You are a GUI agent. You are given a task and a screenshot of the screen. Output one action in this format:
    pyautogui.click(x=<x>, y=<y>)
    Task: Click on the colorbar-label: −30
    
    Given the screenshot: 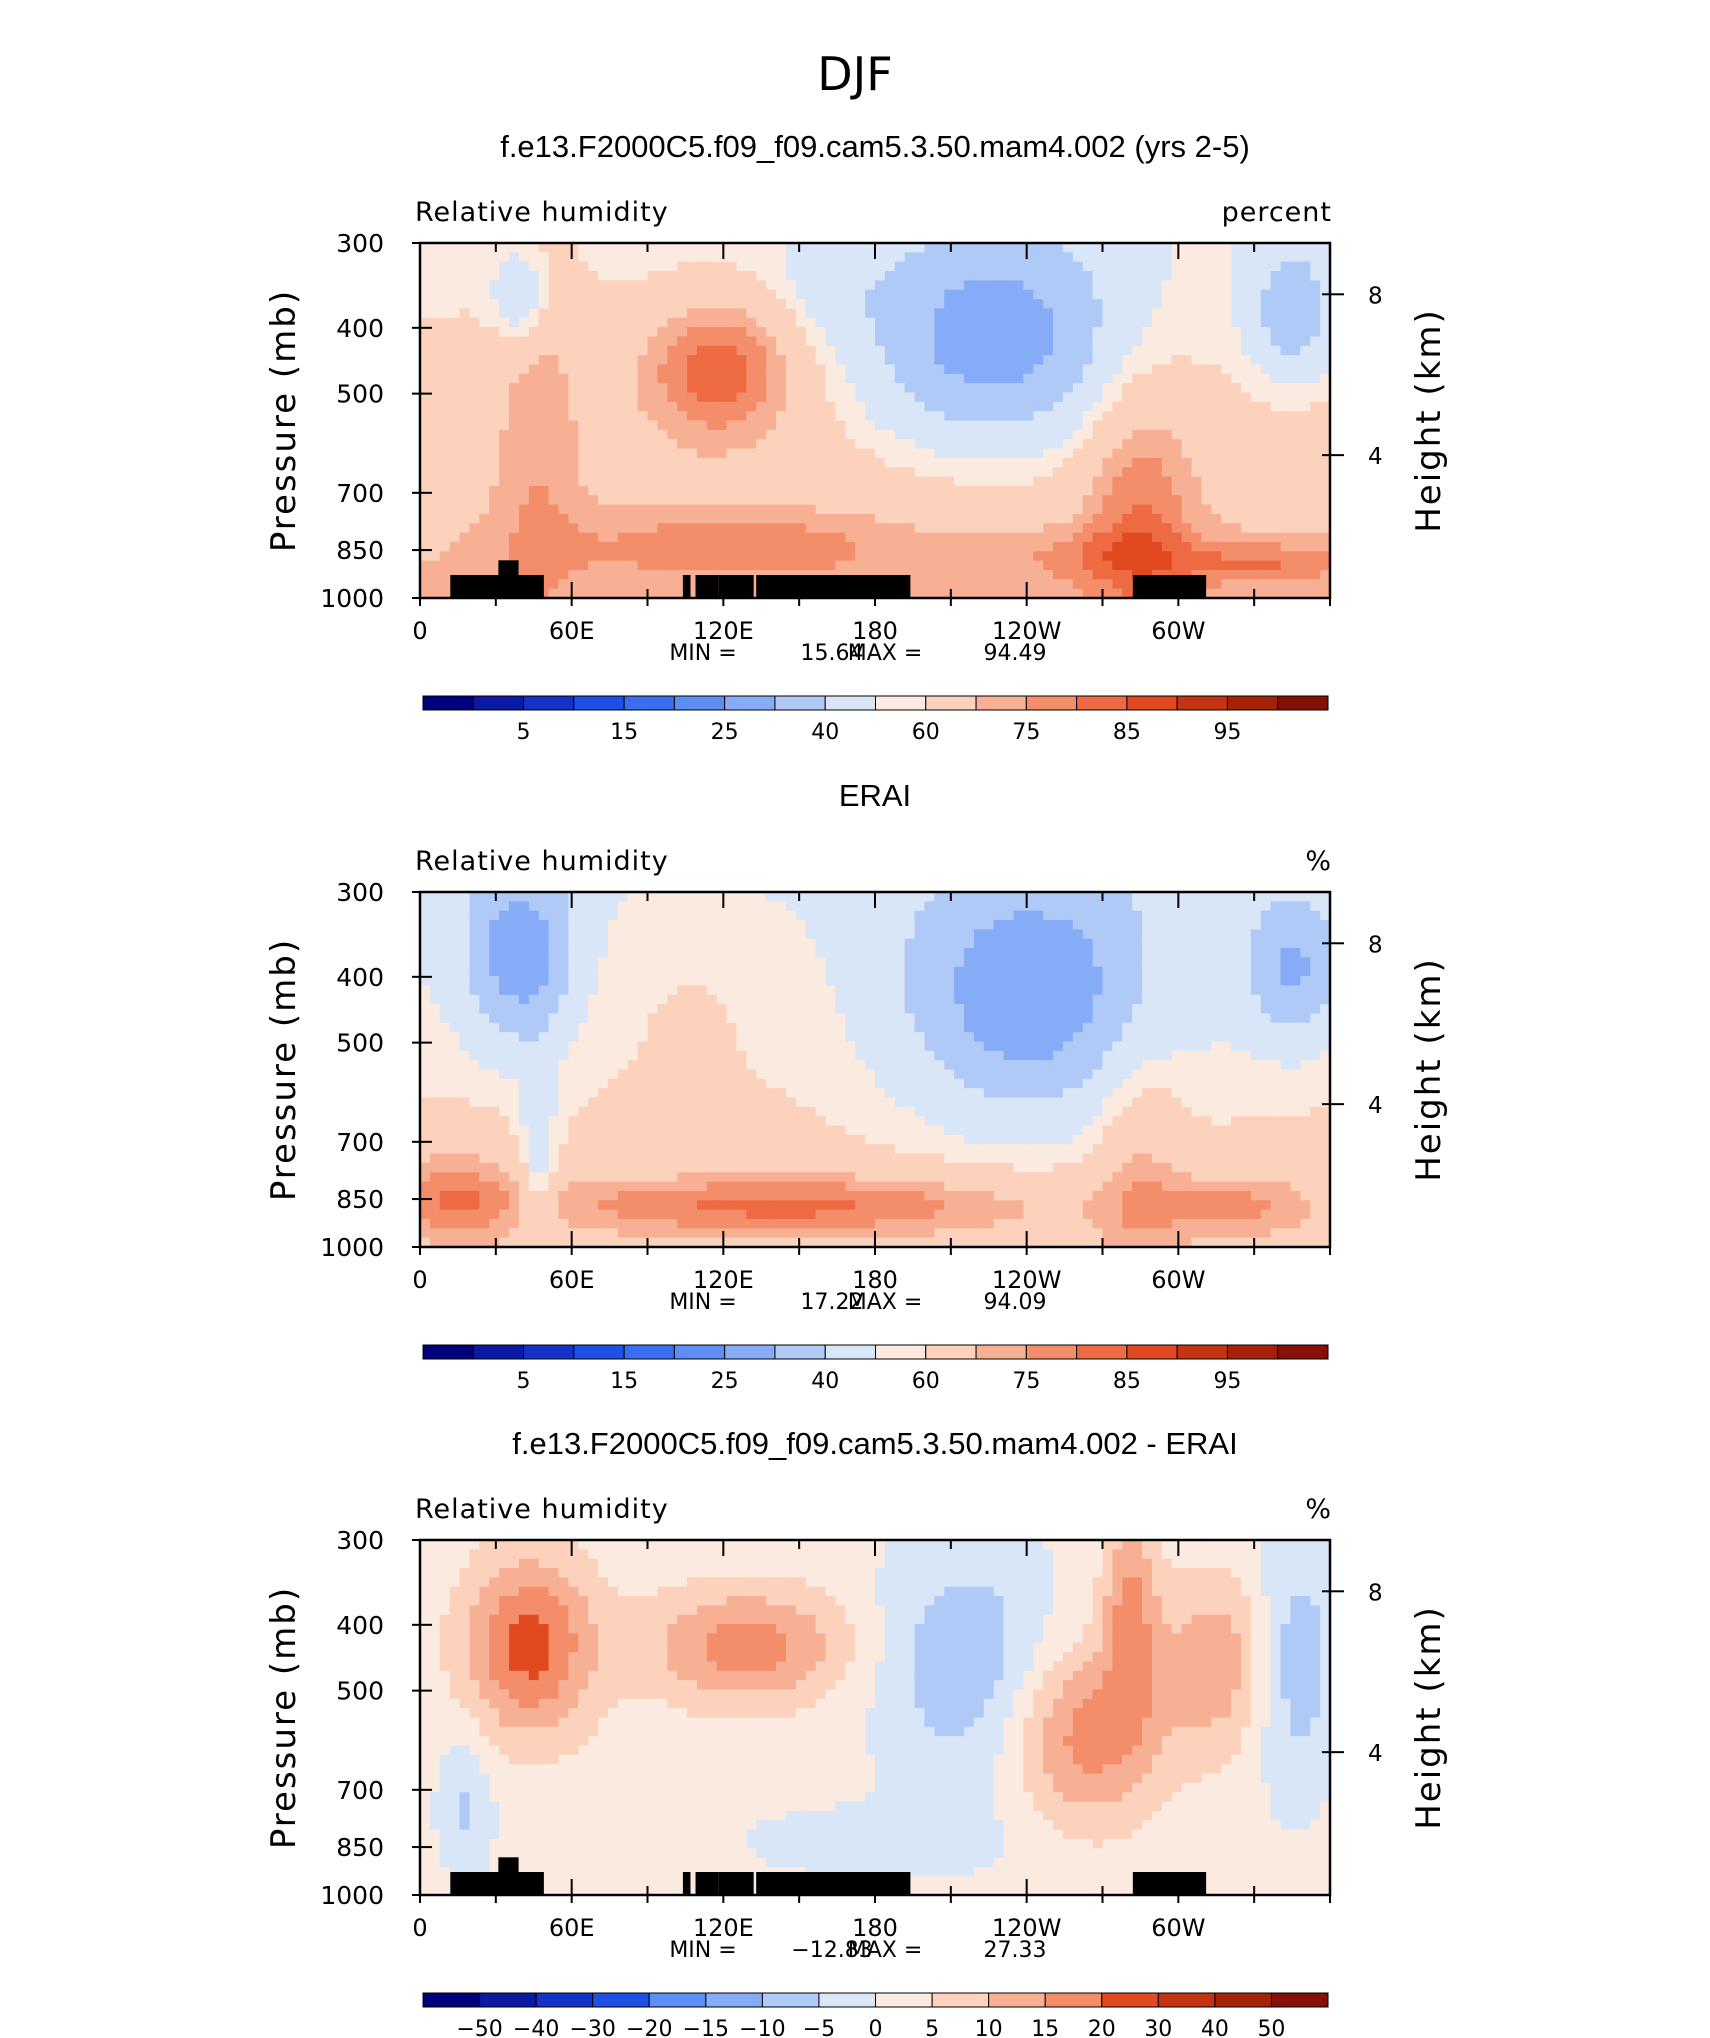 What is the action you would take?
    pyautogui.click(x=592, y=2027)
    